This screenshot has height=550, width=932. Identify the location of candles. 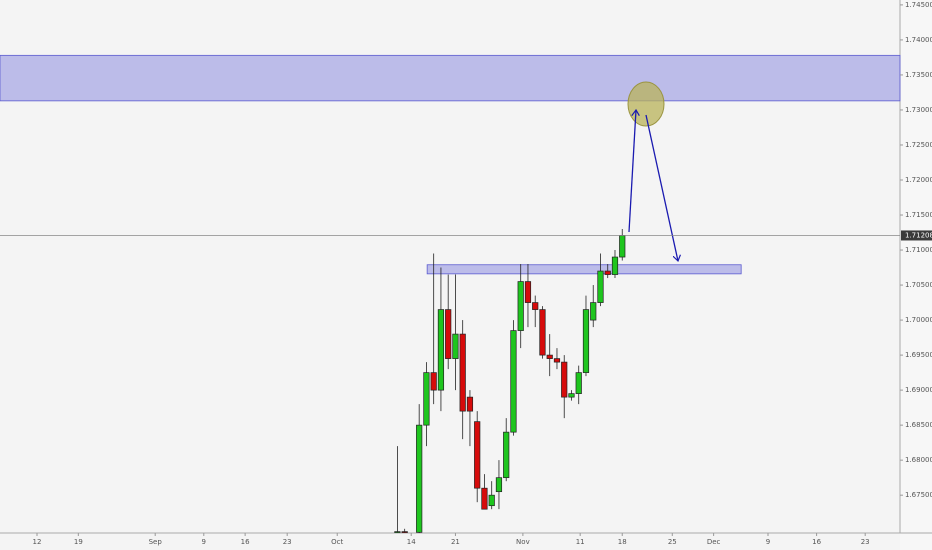
(510, 381).